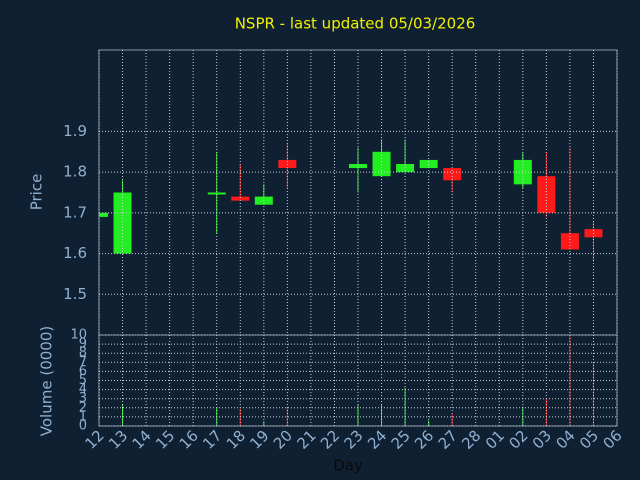  I want to click on y-axis-label: Price, so click(37, 192).